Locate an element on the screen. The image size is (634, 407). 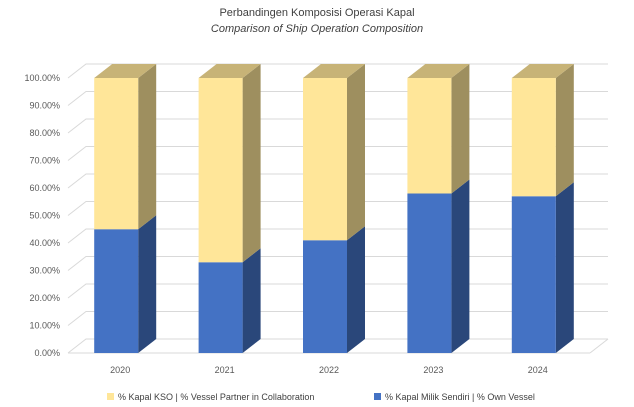
x-tick-label: 2021 is located at coordinates (225, 370).